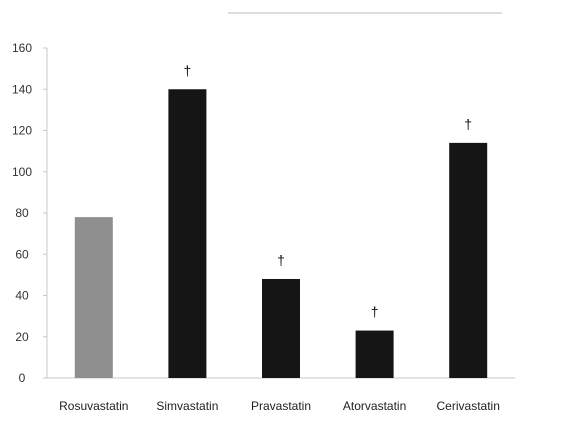  What do you see at coordinates (93, 406) in the screenshot?
I see `category-label: Rosuvastatin` at bounding box center [93, 406].